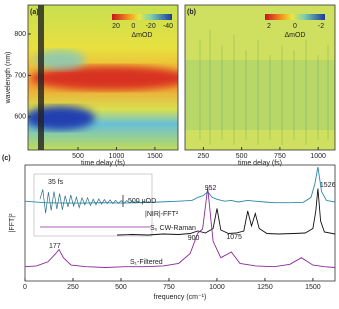  What do you see at coordinates (168, 26) in the screenshot?
I see `colorbar-tick-label: -40` at bounding box center [168, 26].